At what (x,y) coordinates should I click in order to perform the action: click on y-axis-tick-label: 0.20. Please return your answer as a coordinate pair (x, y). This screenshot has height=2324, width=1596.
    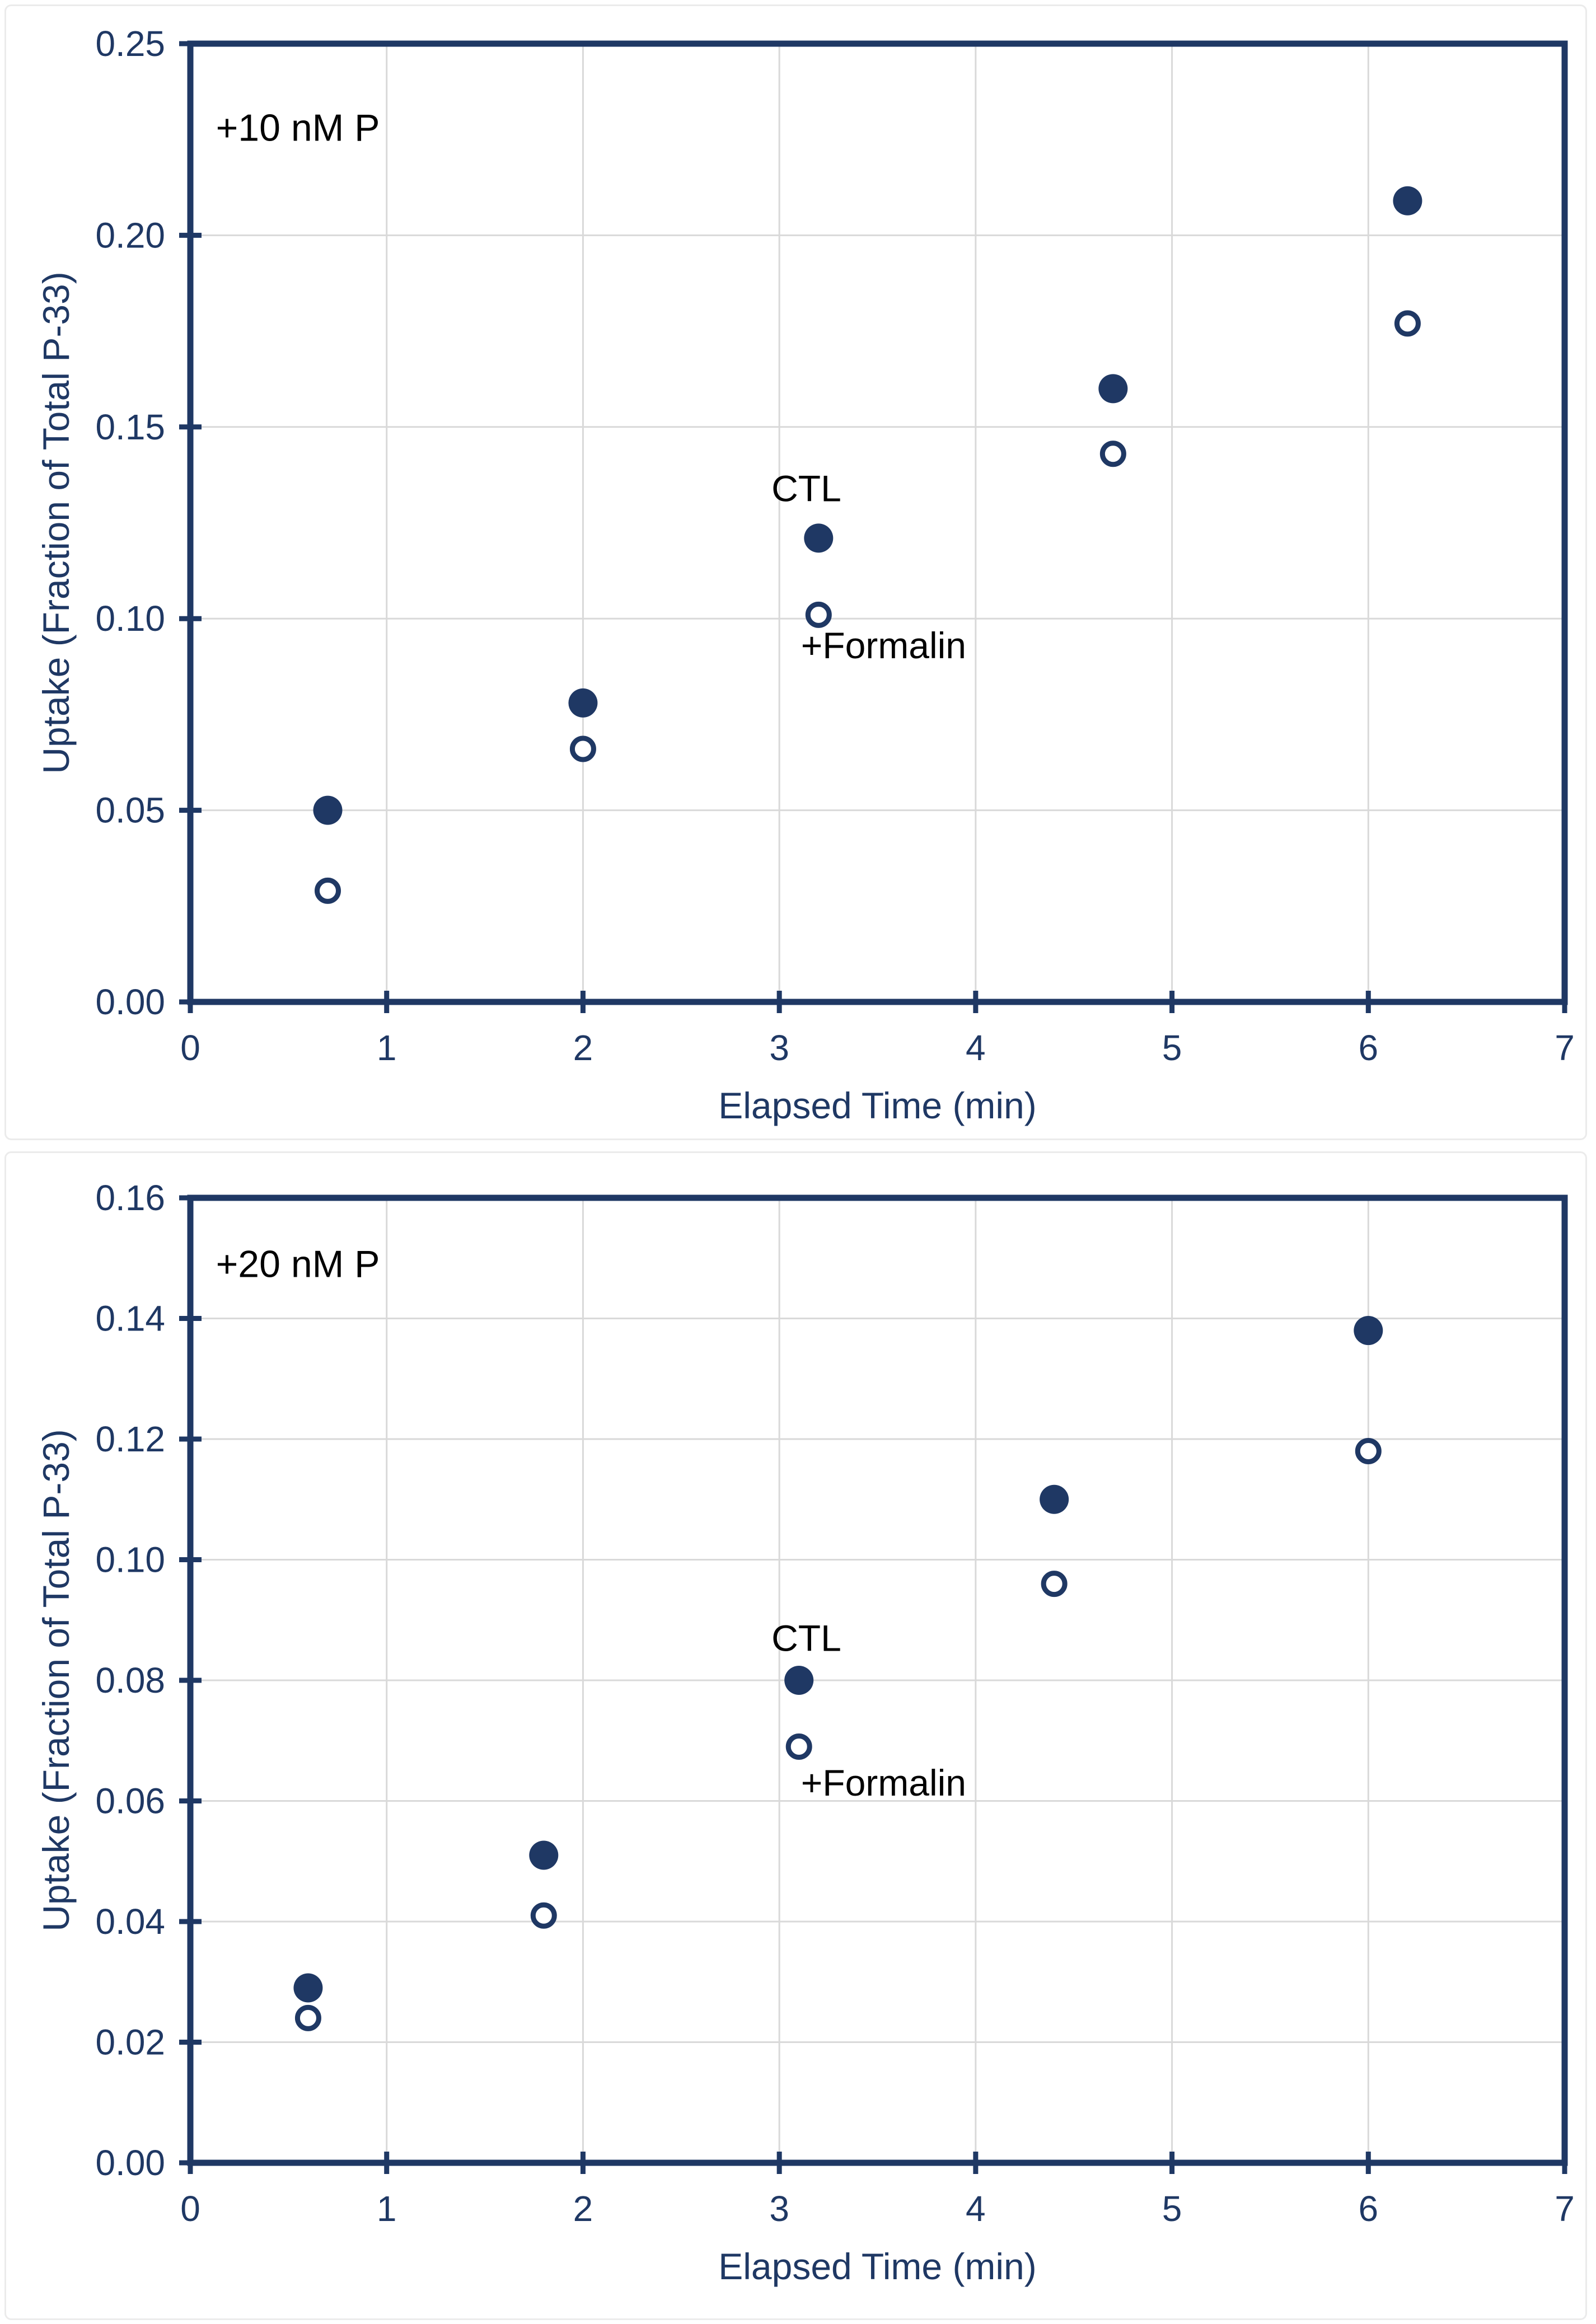
    Looking at the image, I should click on (130, 235).